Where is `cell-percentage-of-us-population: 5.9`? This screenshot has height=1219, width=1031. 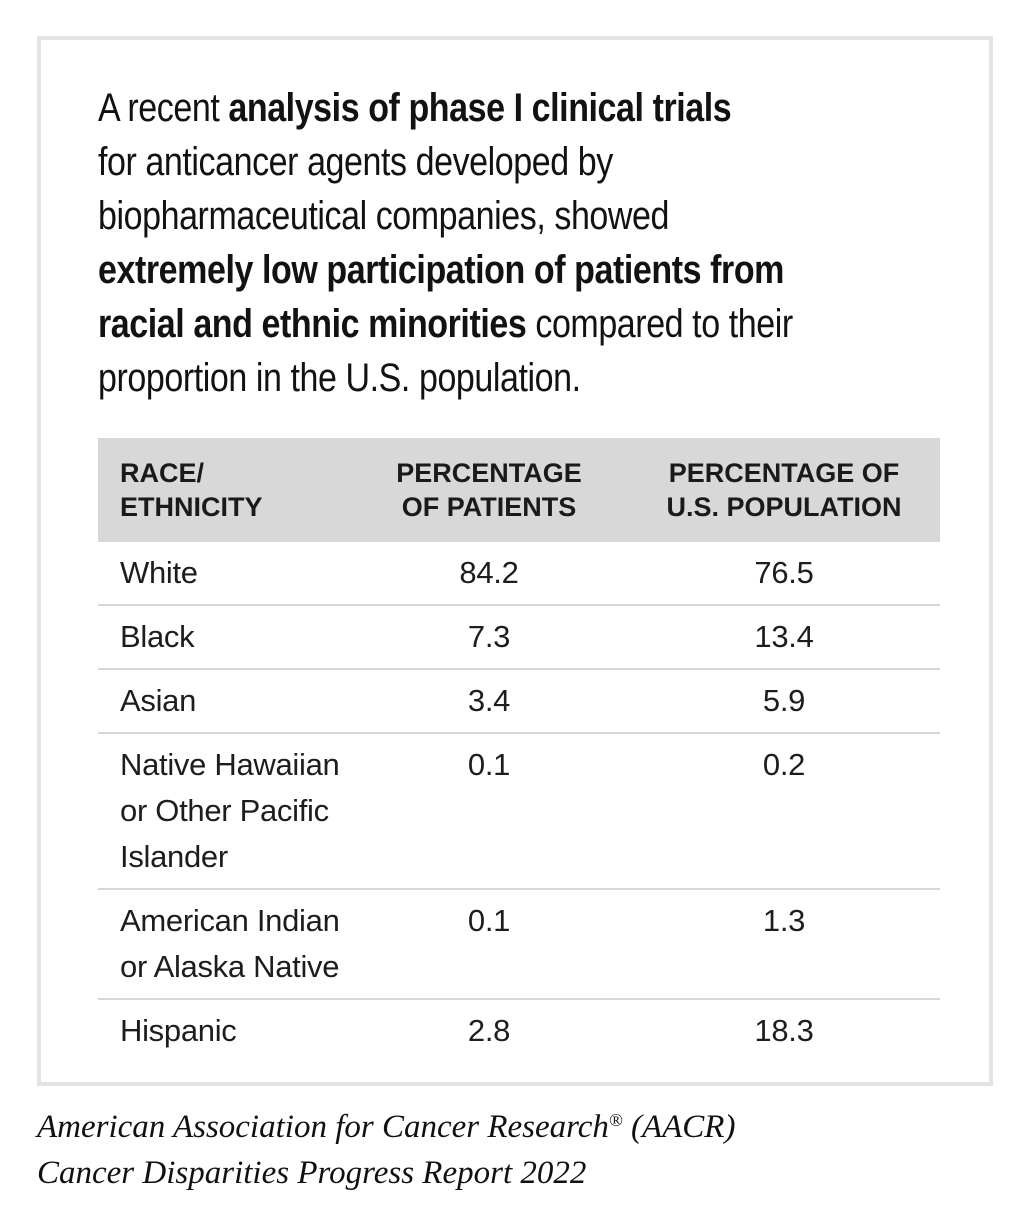
cell-percentage-of-us-population: 5.9 is located at coordinates (784, 700).